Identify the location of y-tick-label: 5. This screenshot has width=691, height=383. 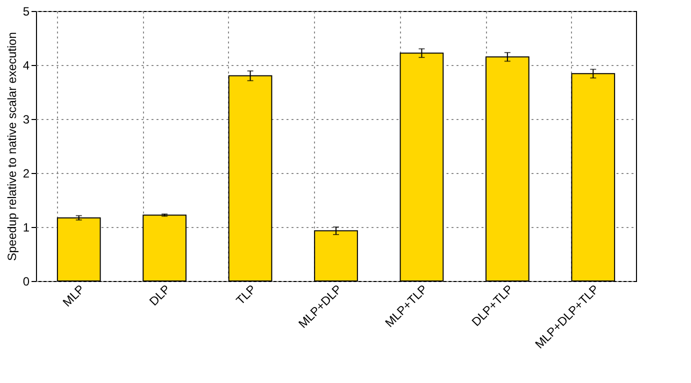
(26, 11).